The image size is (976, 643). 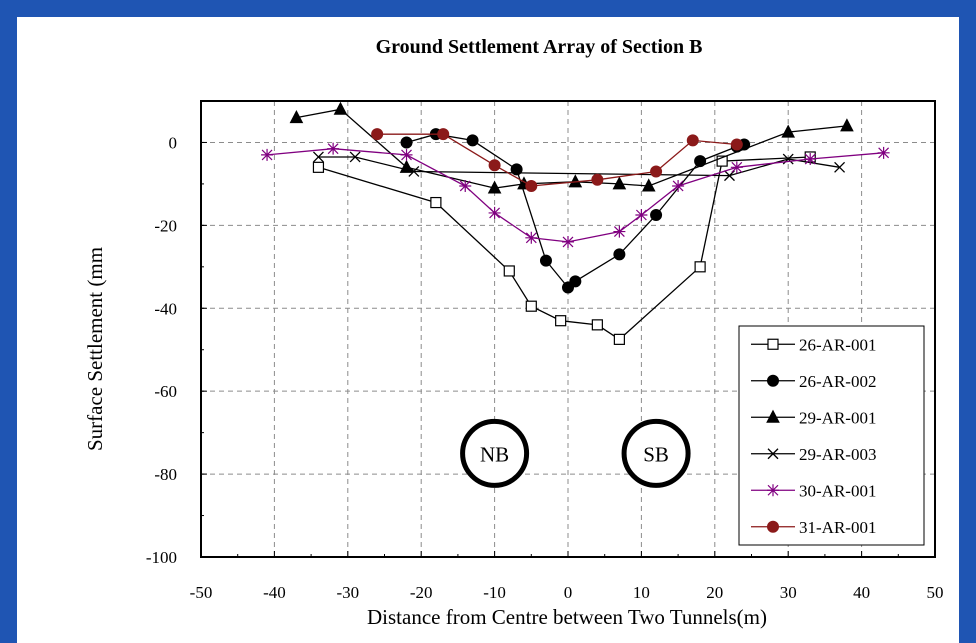 I want to click on legend-label: 26-AR-002, so click(x=837, y=381).